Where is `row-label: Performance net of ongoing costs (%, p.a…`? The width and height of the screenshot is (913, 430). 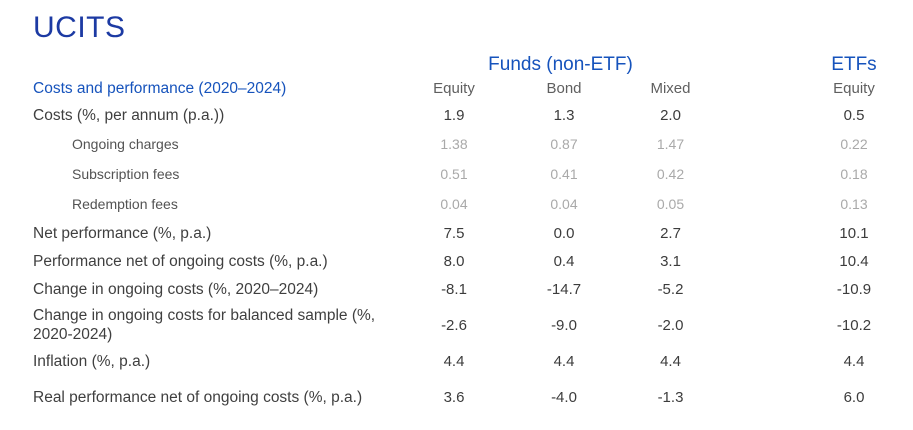 row-label: Performance net of ongoing costs (%, p.a… is located at coordinates (180, 261).